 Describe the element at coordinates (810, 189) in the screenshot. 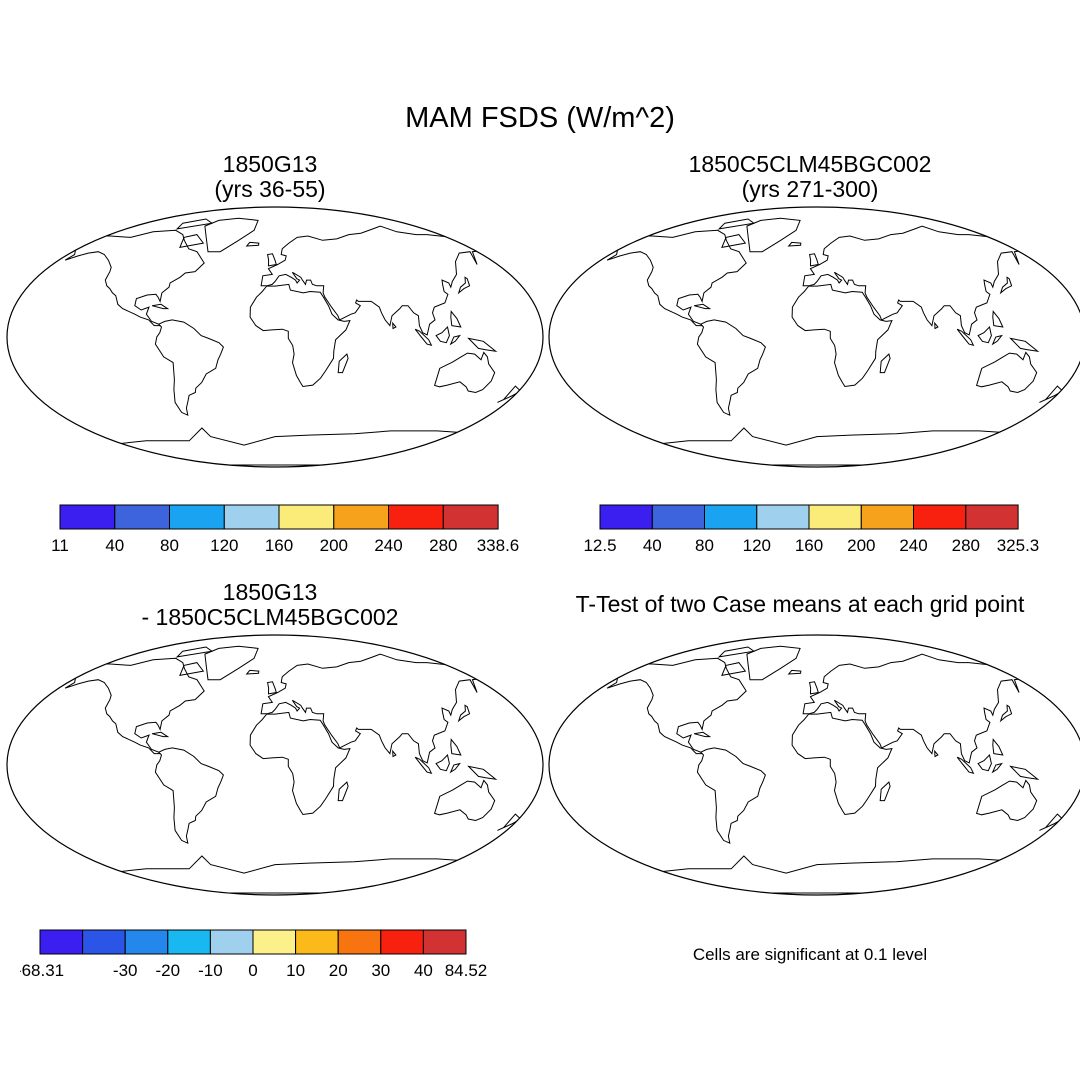

I see `panel2-title-line2: (yrs 271-300)` at that location.